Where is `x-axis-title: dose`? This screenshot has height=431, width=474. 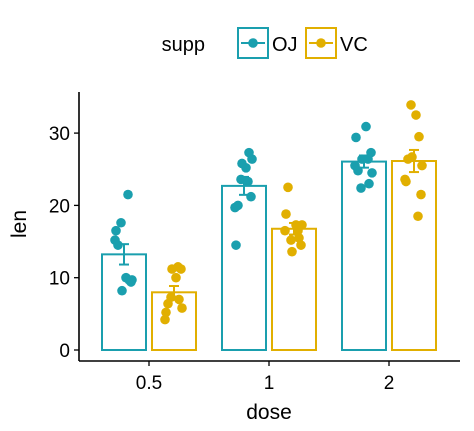
x-axis-title: dose is located at coordinates (269, 412).